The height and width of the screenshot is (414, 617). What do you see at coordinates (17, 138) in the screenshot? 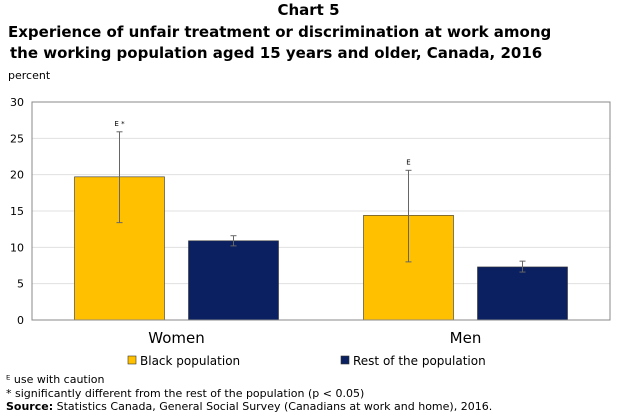
I see `y-tick-label: 25` at bounding box center [17, 138].